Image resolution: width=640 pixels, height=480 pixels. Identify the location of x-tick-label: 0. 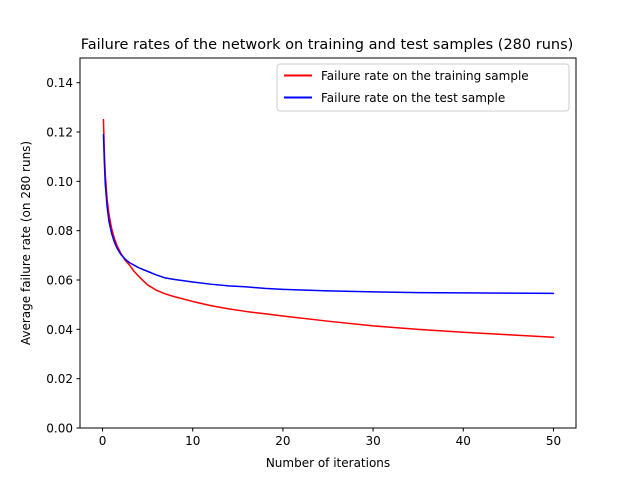
(103, 441).